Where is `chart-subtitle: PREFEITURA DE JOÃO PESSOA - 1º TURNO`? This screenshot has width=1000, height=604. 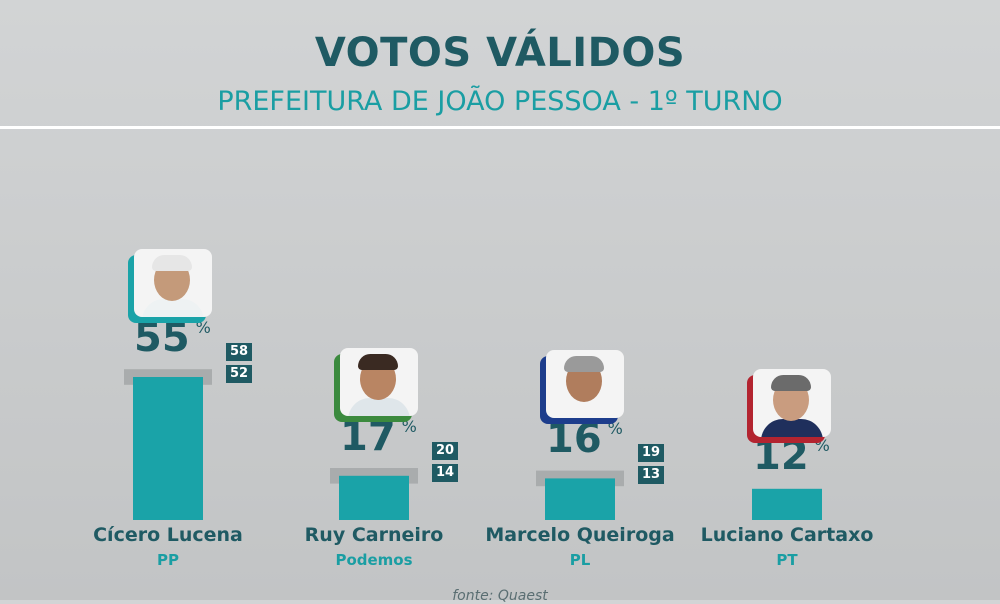 chart-subtitle: PREFEITURA DE JOÃO PESSOA - 1º TURNO is located at coordinates (500, 101).